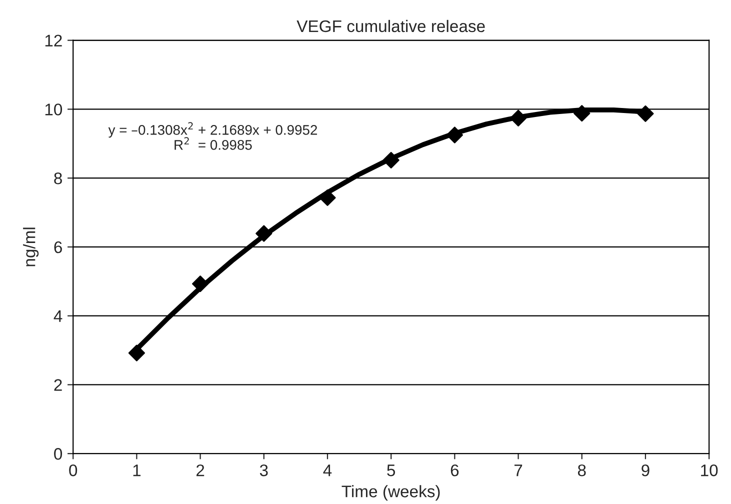 The image size is (731, 504). Describe the element at coordinates (646, 470) in the screenshot. I see `x-tick-label: 9` at that location.